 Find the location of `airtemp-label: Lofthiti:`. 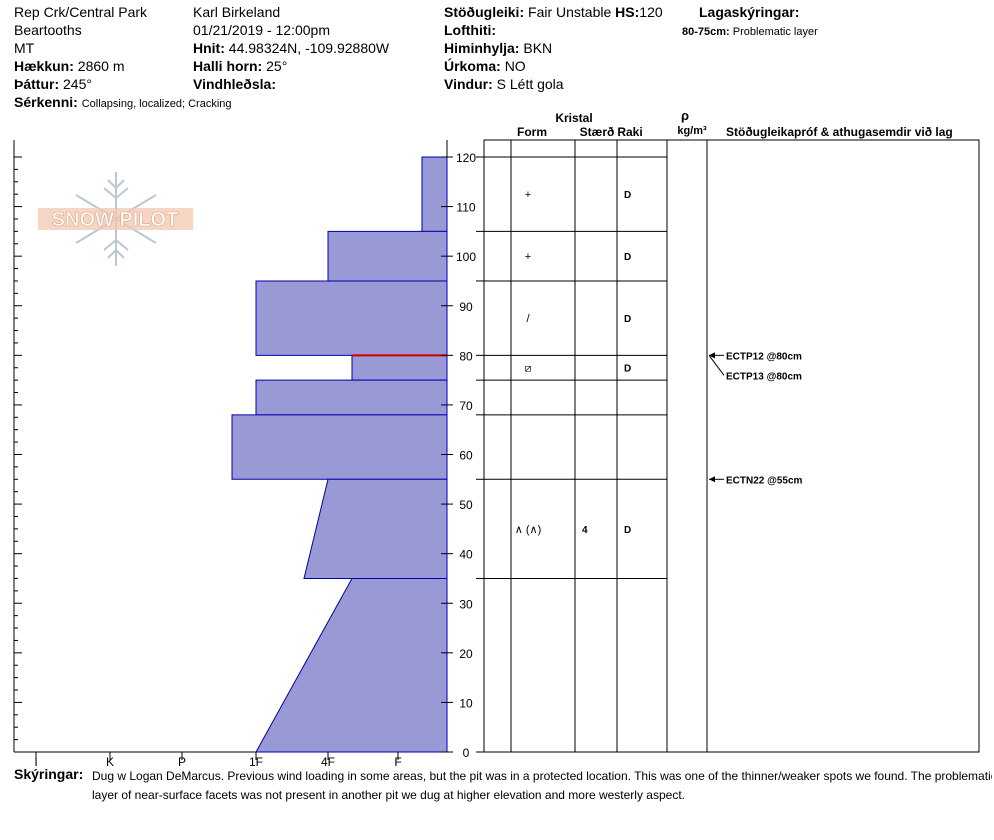

airtemp-label: Lofthiti: is located at coordinates (470, 30).